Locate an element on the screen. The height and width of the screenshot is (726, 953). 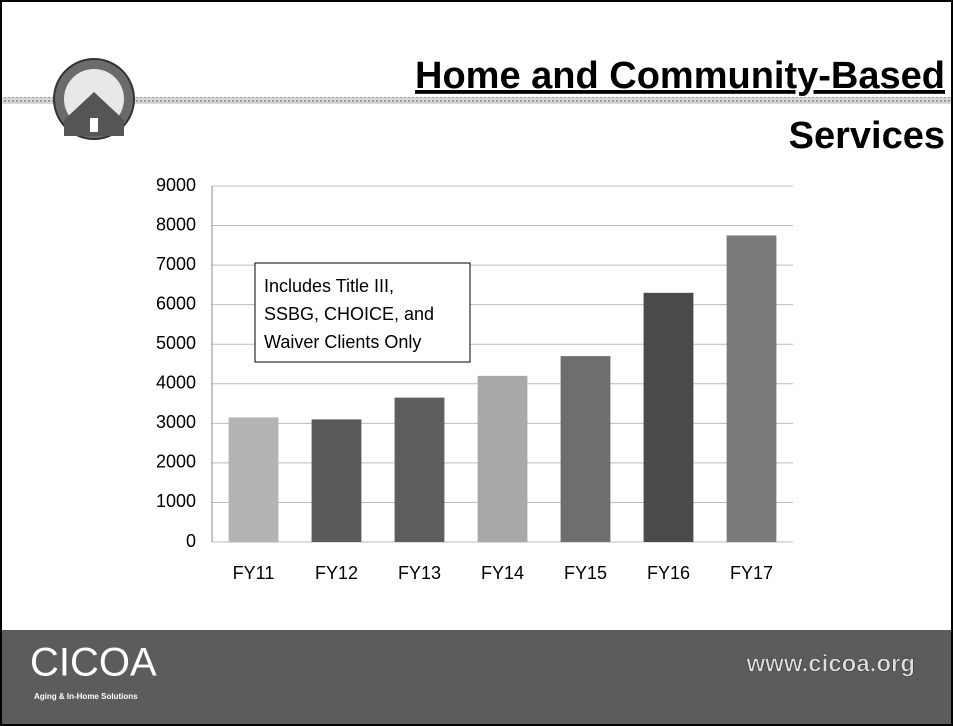
x-tick-label: FY12 is located at coordinates (336, 573).